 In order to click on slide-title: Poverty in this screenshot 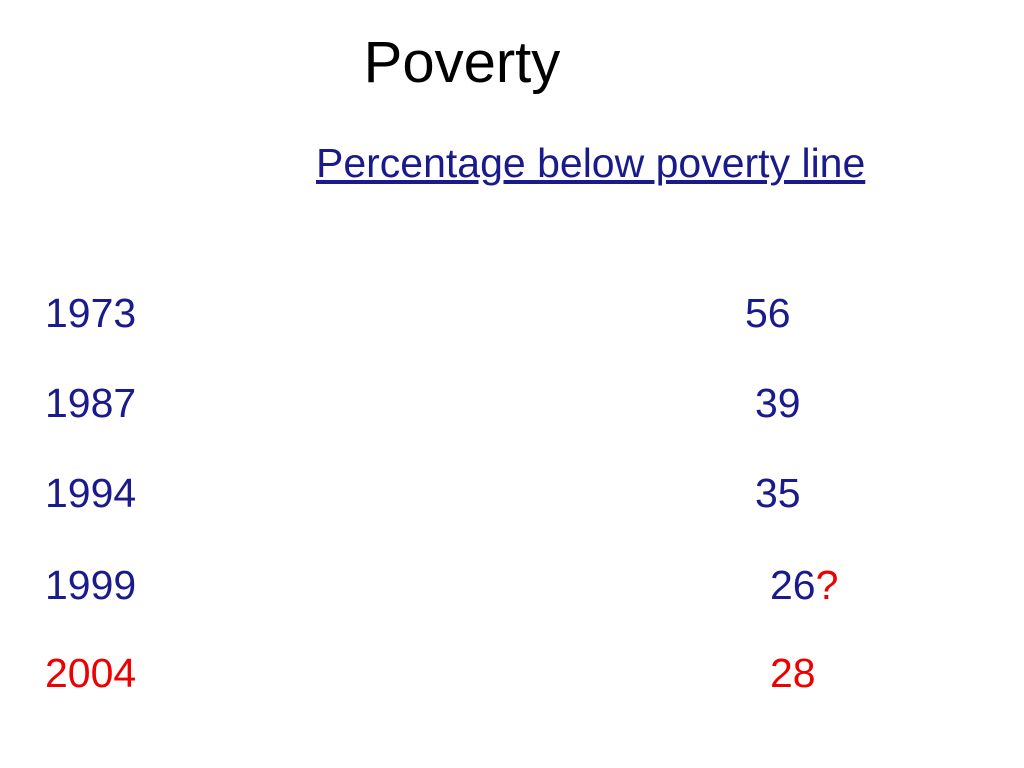, I will do `click(462, 62)`.